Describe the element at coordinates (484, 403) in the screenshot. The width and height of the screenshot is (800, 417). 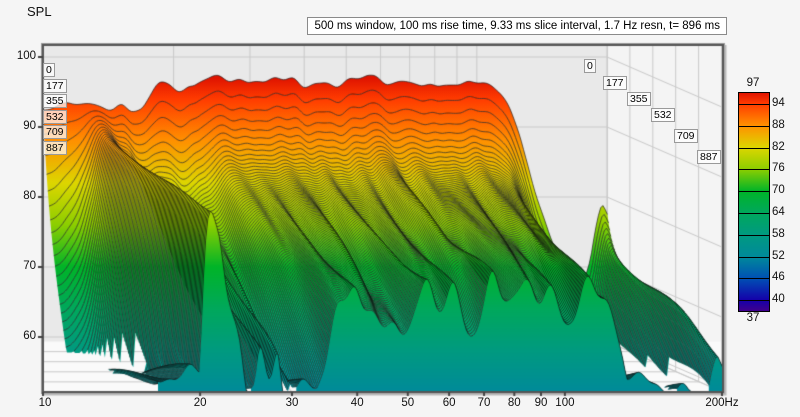
I see `freq-axis-tick: 70` at that location.